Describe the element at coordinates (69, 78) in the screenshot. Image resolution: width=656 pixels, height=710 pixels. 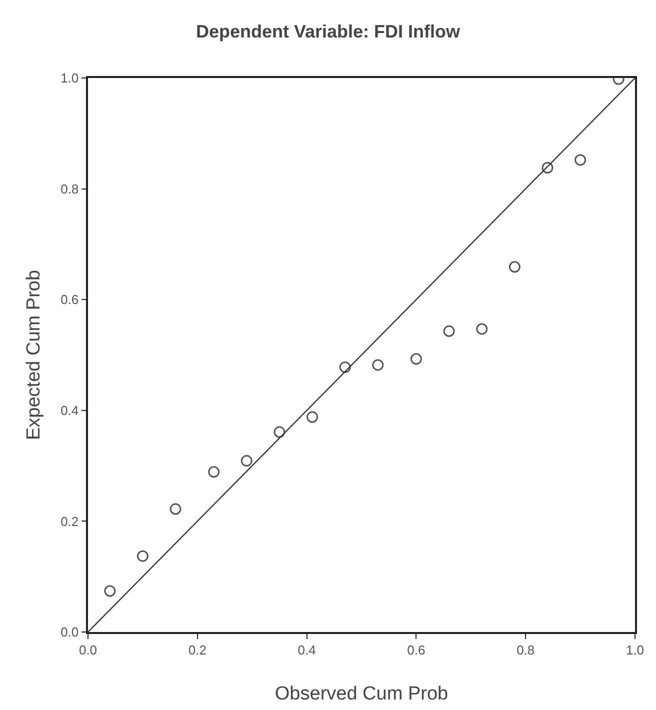
I see `y-tick-label: 1.0` at that location.